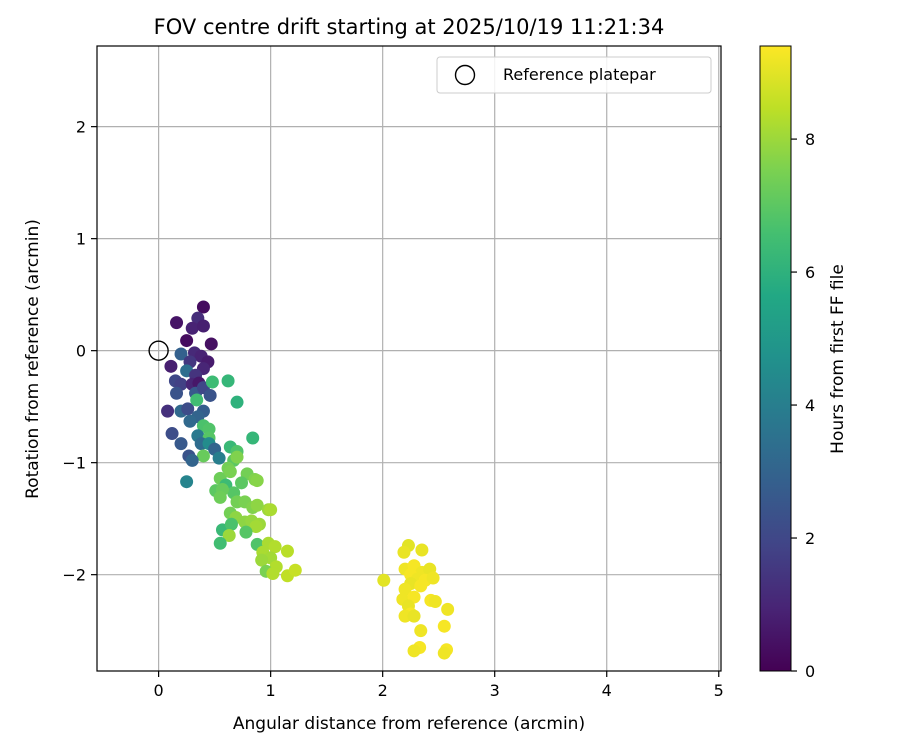 The height and width of the screenshot is (750, 900). Describe the element at coordinates (383, 690) in the screenshot. I see `x-tick-label: 2` at that location.